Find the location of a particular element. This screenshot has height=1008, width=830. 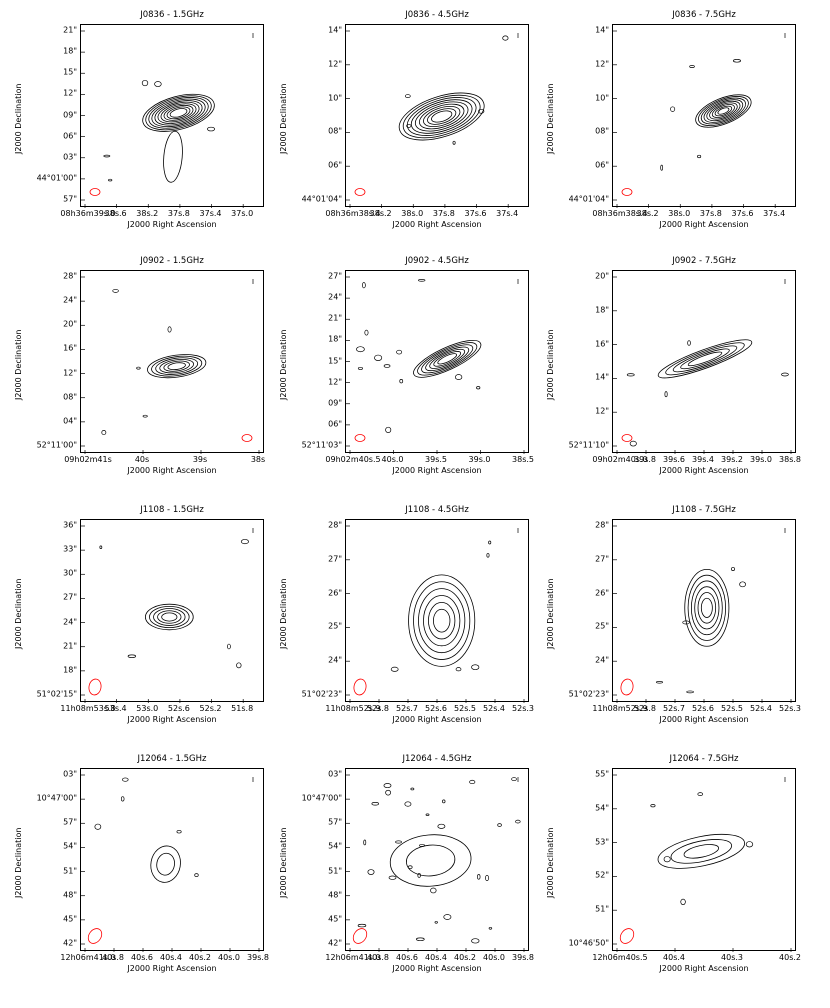

x-tick-label: 38s.6 is located at coordinates (115, 213).